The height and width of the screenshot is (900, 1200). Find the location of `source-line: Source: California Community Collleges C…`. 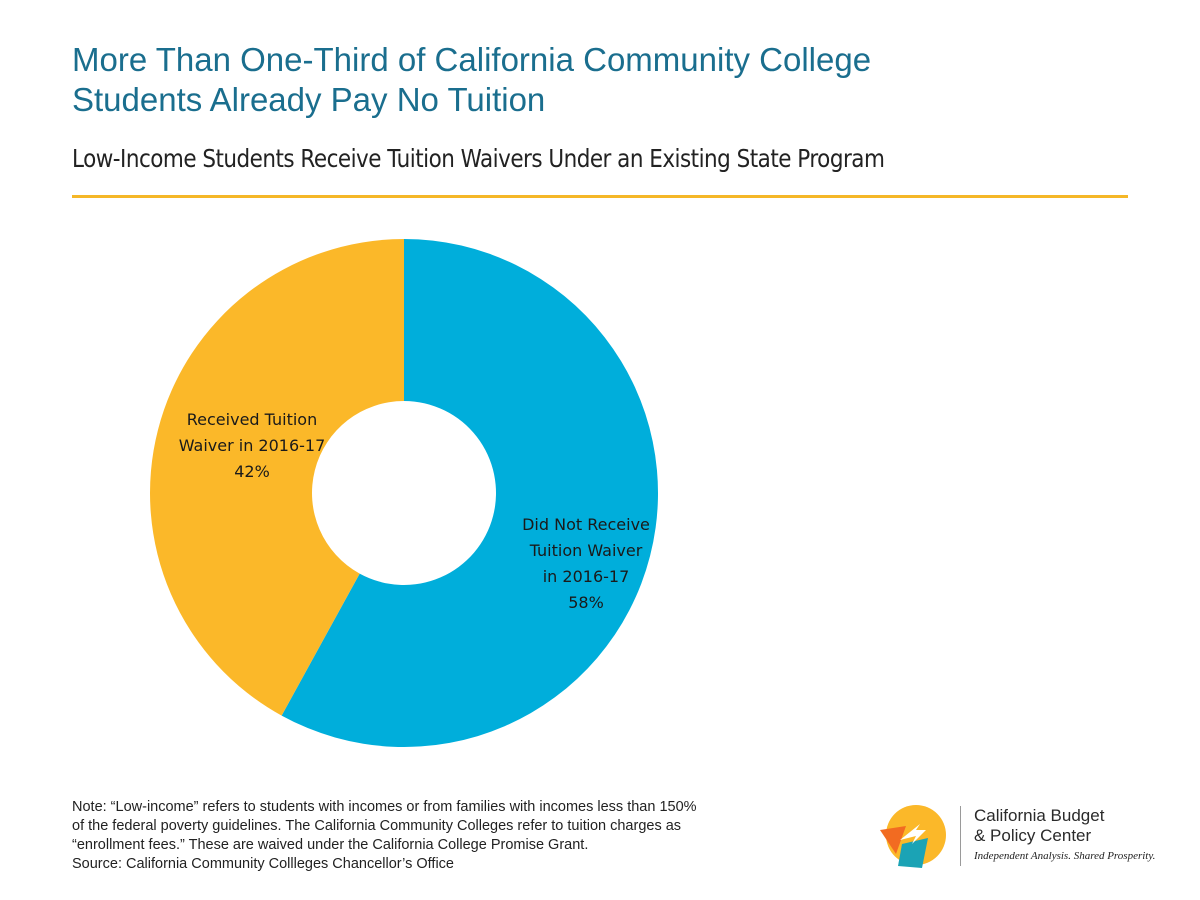

source-line: Source: California Community Collleges C… is located at coordinates (263, 864).